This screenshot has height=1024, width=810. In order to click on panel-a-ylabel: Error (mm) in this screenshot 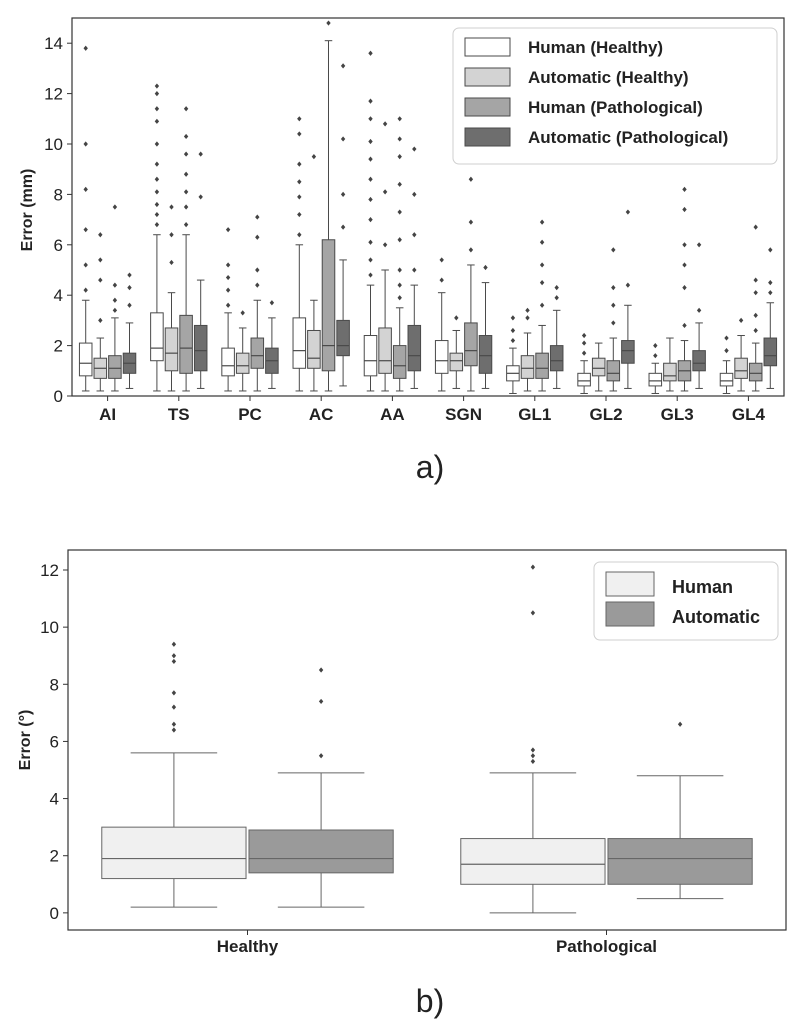, I will do `click(27, 210)`.